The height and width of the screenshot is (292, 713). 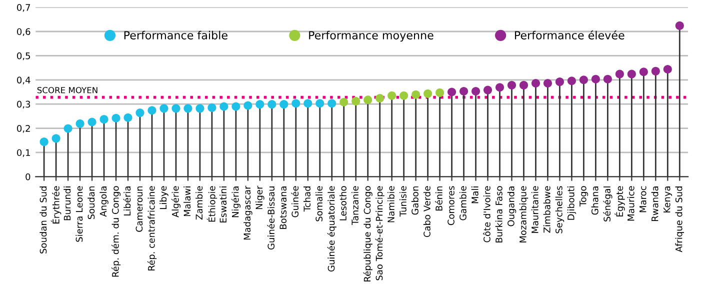 I want to click on y-tick-label: 0,6, so click(x=23, y=32).